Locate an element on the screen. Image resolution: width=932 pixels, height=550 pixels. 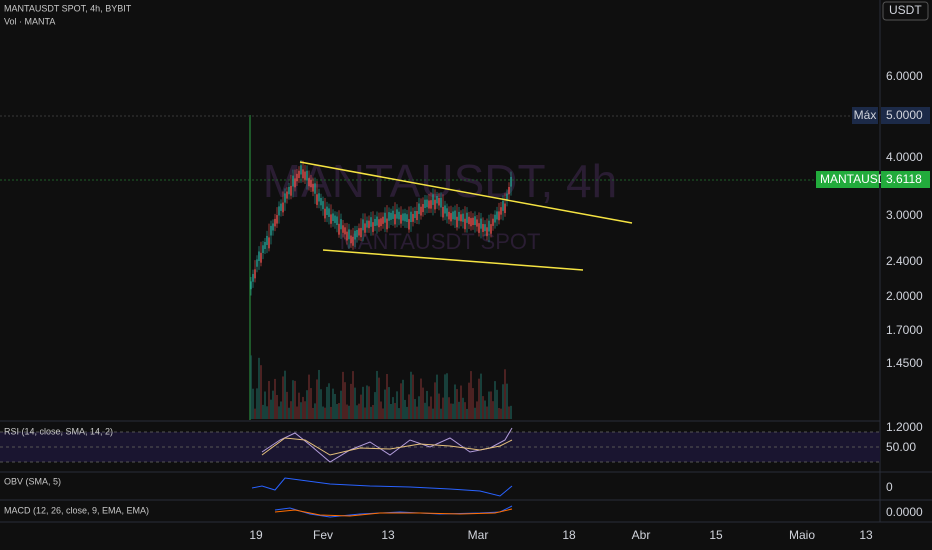
indicator-value: 0 is located at coordinates (889, 487).